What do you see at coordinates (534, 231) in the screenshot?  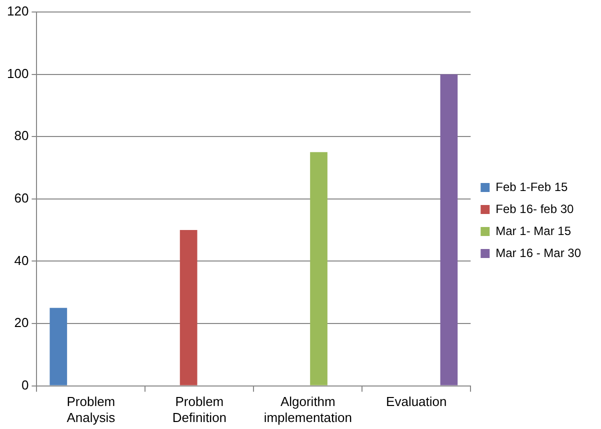 I see `legend-label: Mar 1- Mar 15` at bounding box center [534, 231].